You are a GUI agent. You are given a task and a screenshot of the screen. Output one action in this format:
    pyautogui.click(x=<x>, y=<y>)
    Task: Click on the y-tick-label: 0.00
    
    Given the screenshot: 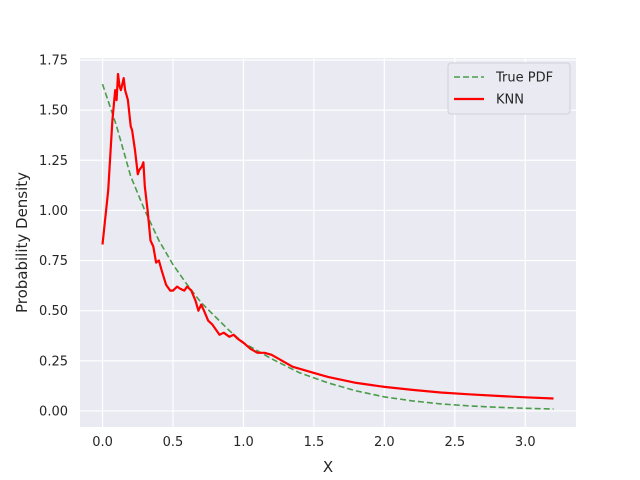 What is the action you would take?
    pyautogui.click(x=53, y=411)
    